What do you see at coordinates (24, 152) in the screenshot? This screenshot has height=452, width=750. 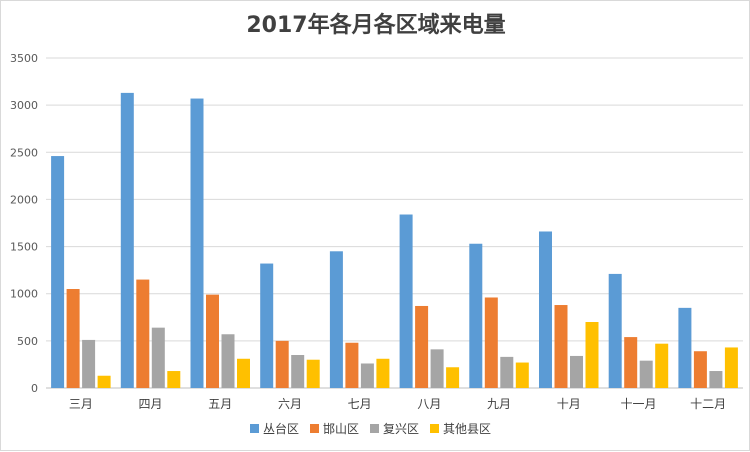 I see `y-tick-label: 2500` at bounding box center [24, 152].